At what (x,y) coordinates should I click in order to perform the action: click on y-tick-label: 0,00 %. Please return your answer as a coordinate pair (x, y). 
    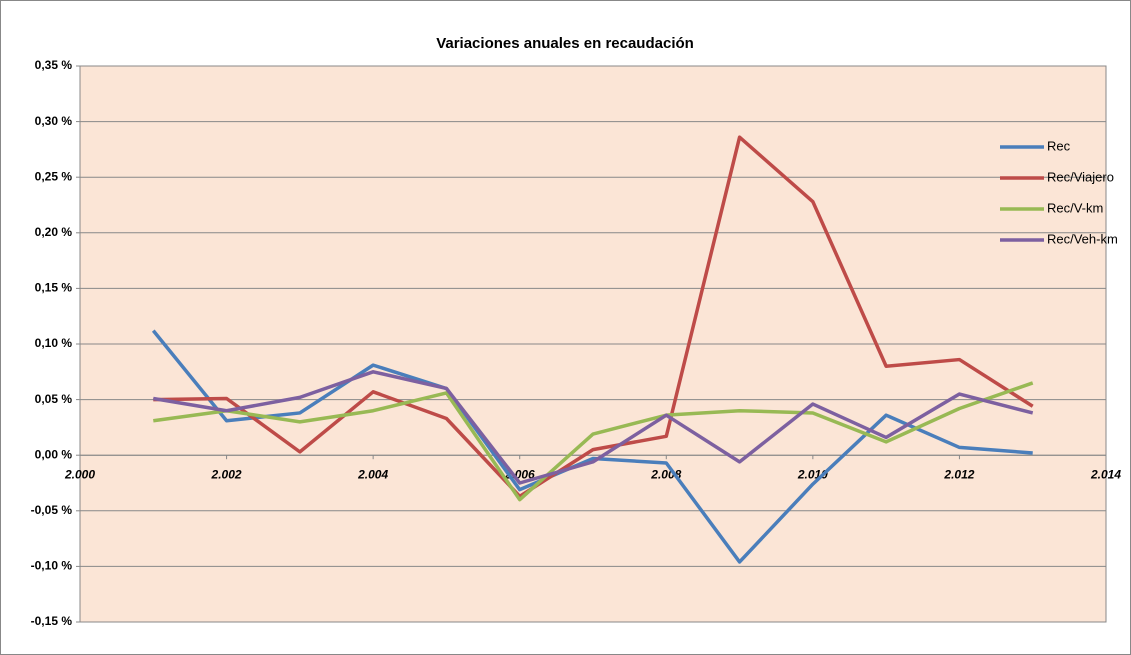
    Looking at the image, I should click on (54, 454).